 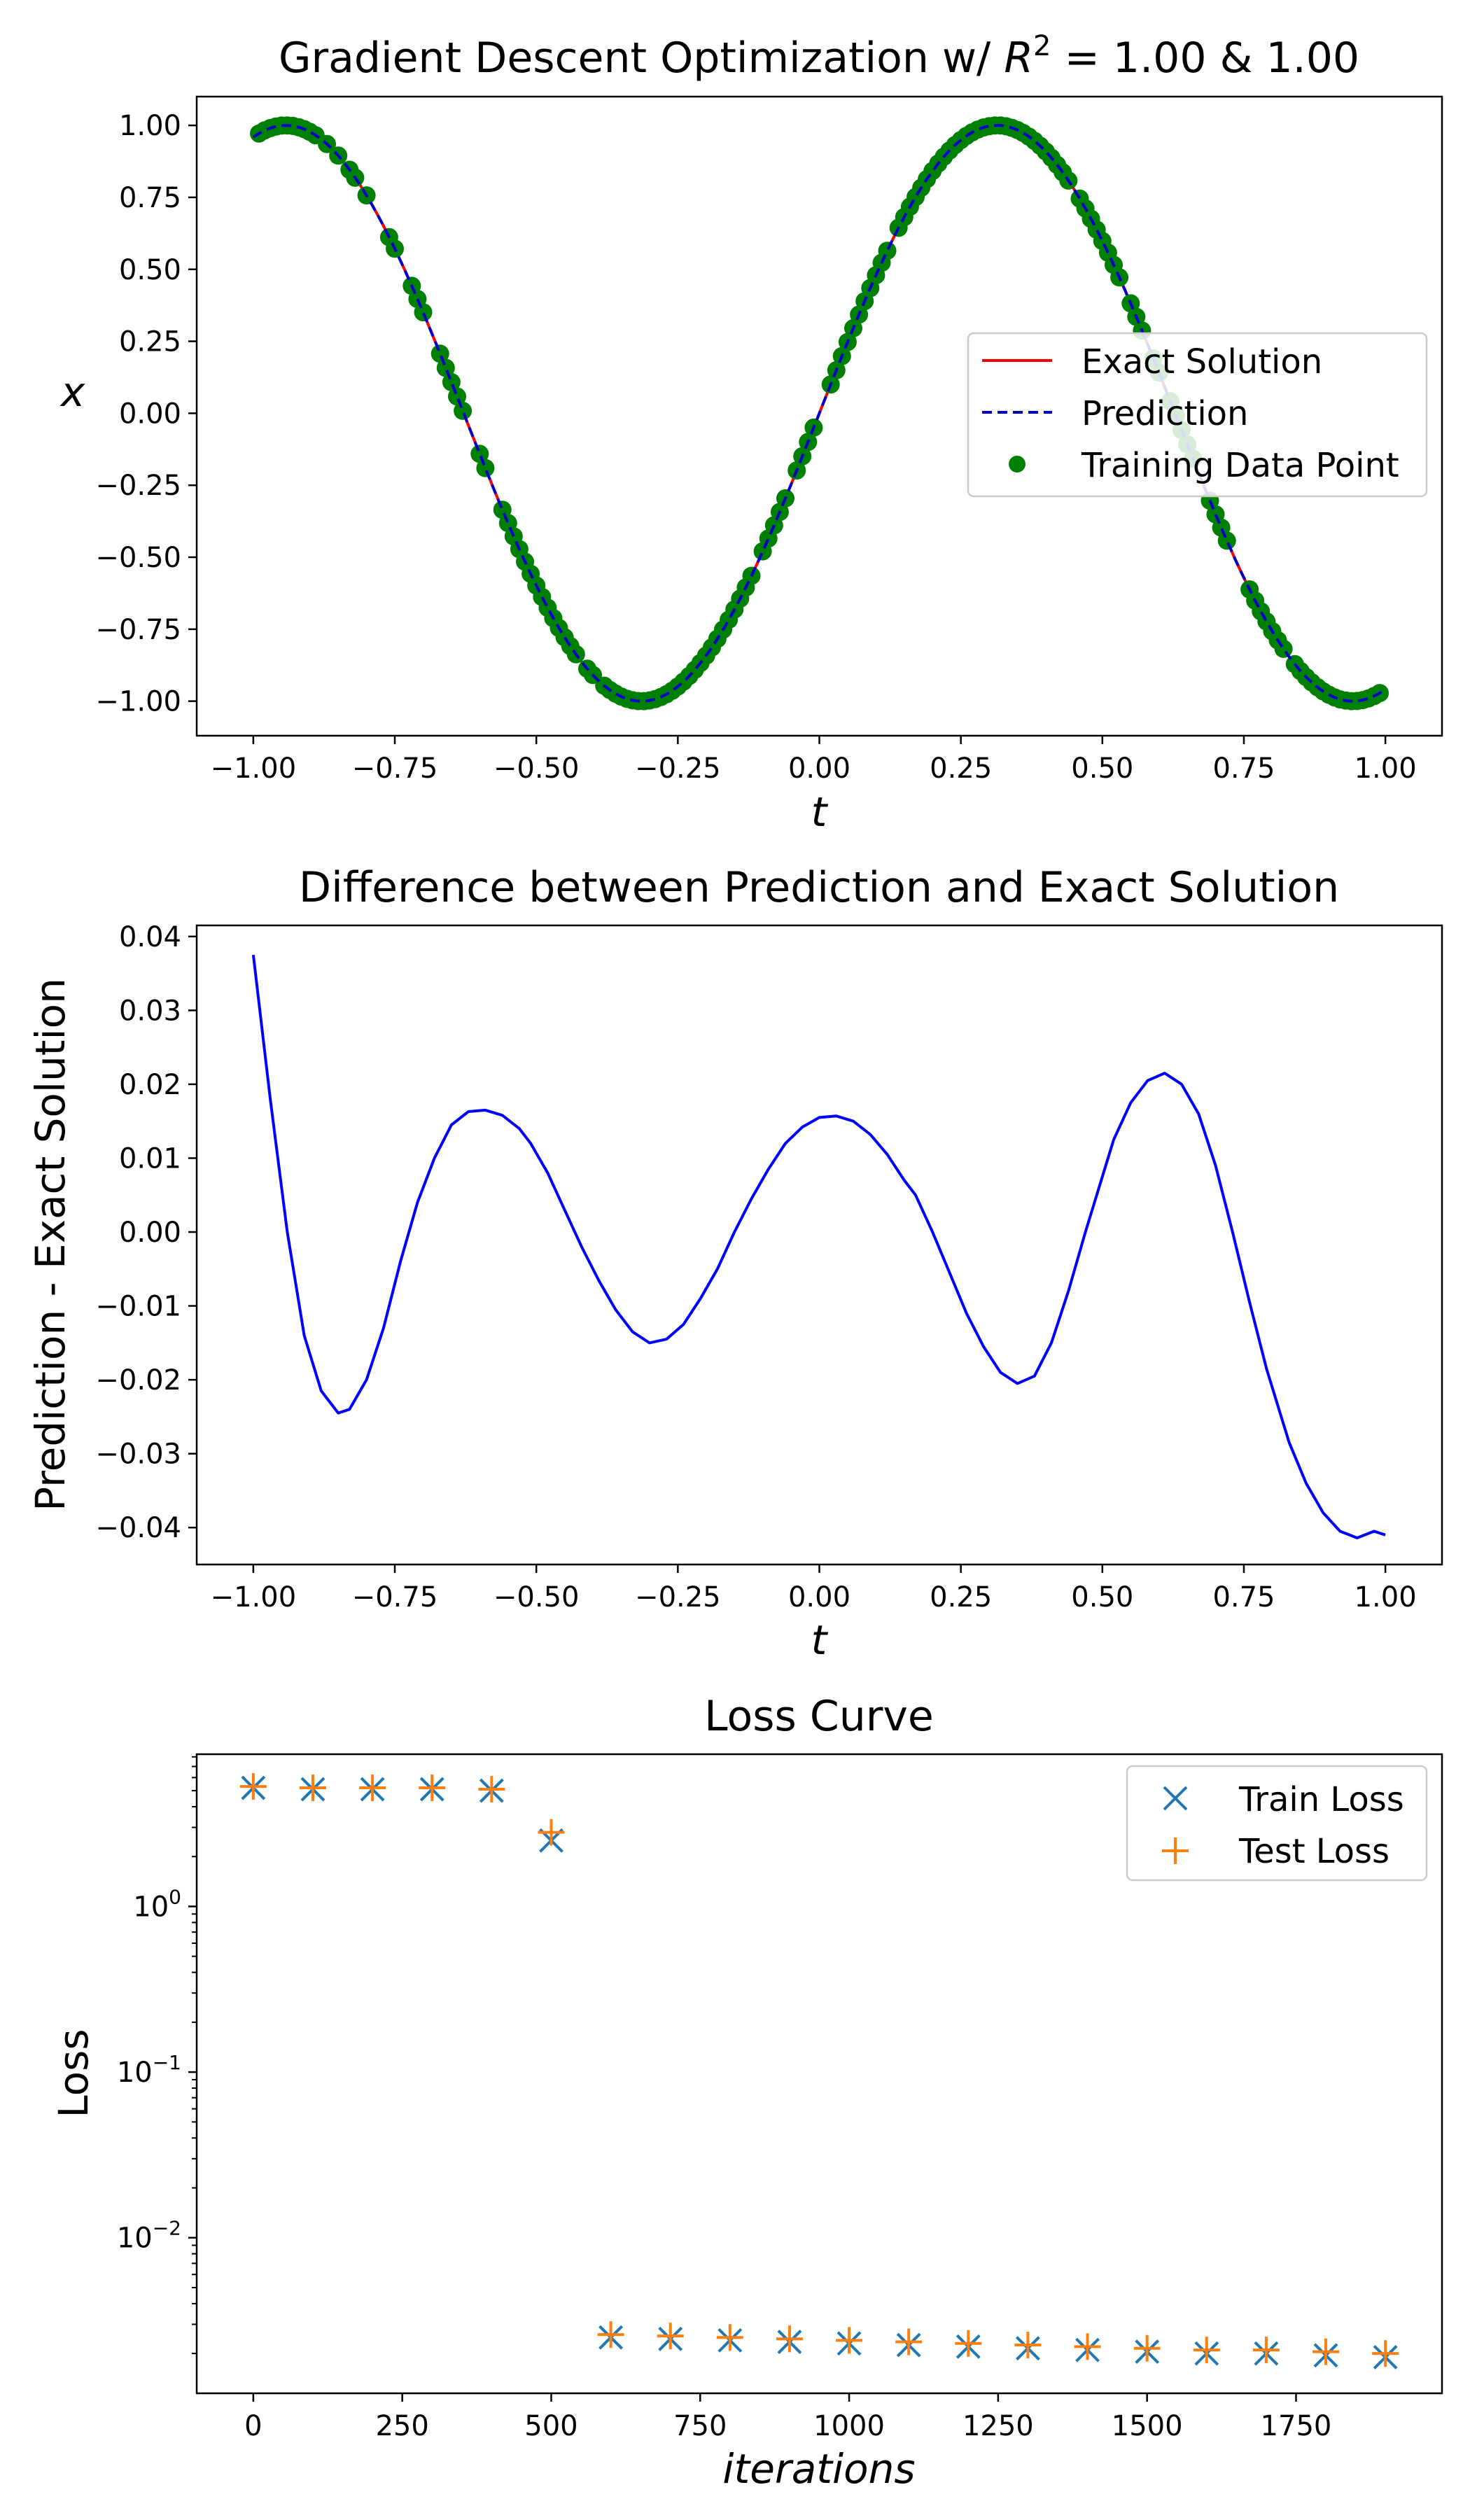 I want to click on y-tick-label: −0.75, so click(x=138, y=630).